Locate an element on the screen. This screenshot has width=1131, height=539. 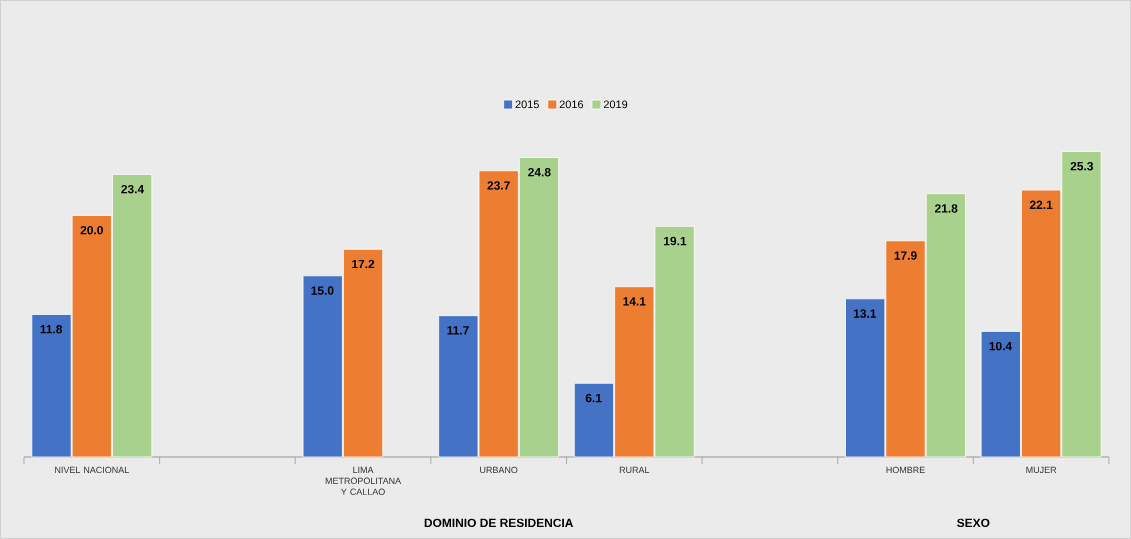
text: SEXO is located at coordinates (973, 523).